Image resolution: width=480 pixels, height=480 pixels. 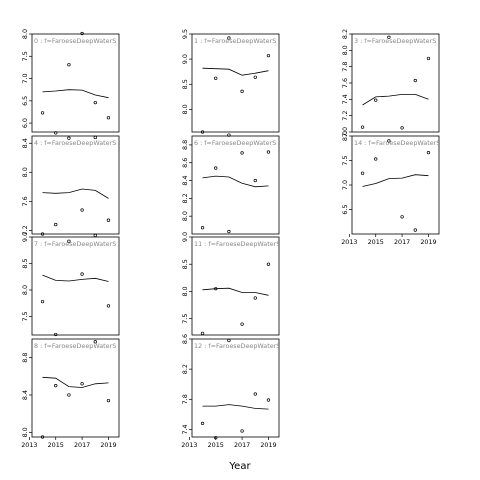 I want to click on panel-strip-label: 1 : f=FaroeseDeepWaterS, so click(x=235, y=41).